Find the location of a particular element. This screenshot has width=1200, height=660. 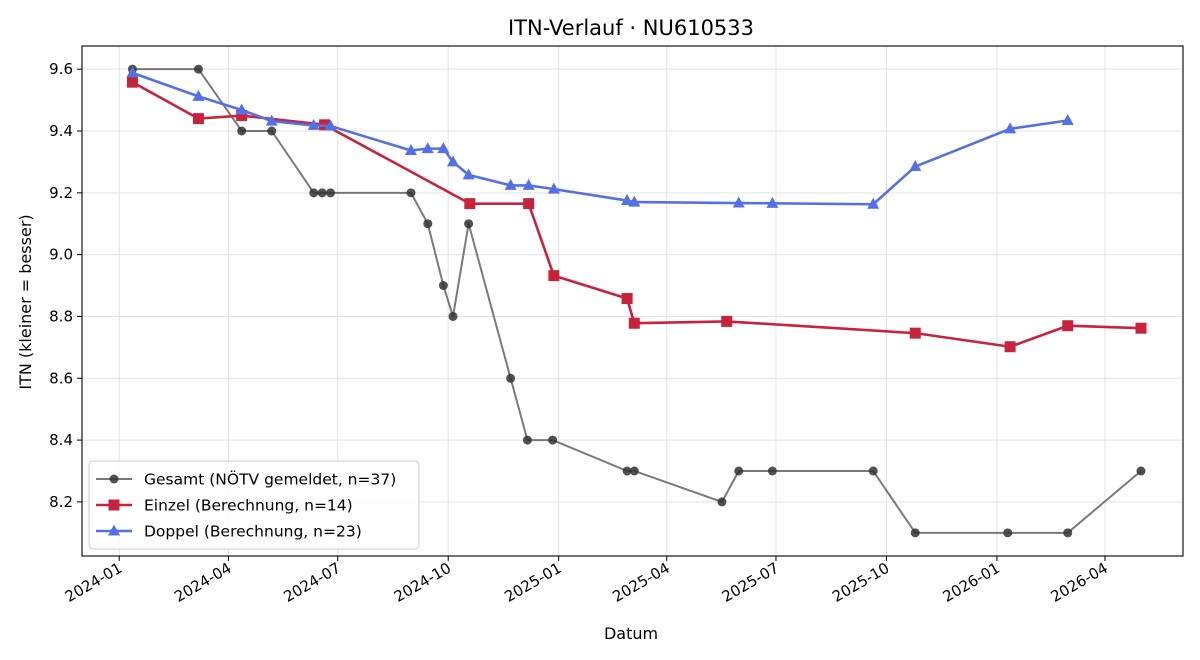

legend-entry: Einzel (Berechnung, n=14) is located at coordinates (224, 506).